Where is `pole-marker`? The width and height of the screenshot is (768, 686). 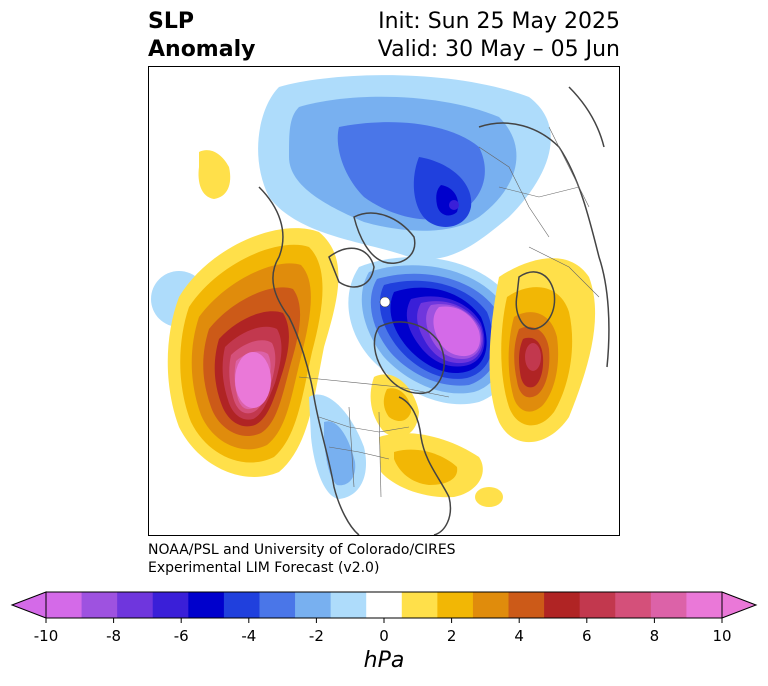
pole-marker is located at coordinates (385, 302).